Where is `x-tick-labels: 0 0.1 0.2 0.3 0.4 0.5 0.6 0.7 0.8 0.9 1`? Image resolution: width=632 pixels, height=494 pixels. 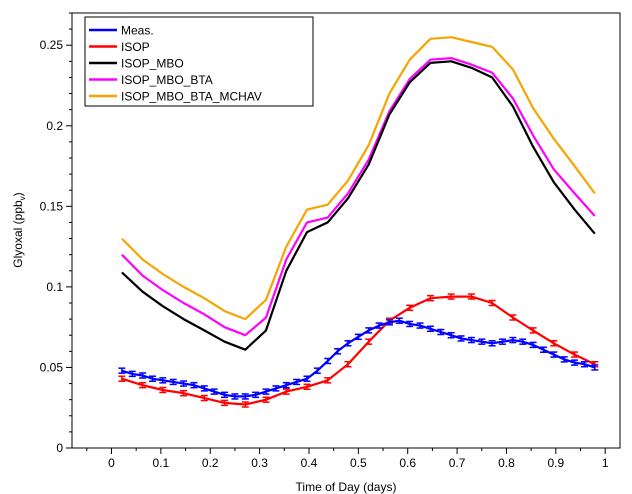
x-tick-labels: 0 0.1 0.2 0.3 0.4 0.5 0.6 0.7 0.8 0.9 1 is located at coordinates (358, 463).